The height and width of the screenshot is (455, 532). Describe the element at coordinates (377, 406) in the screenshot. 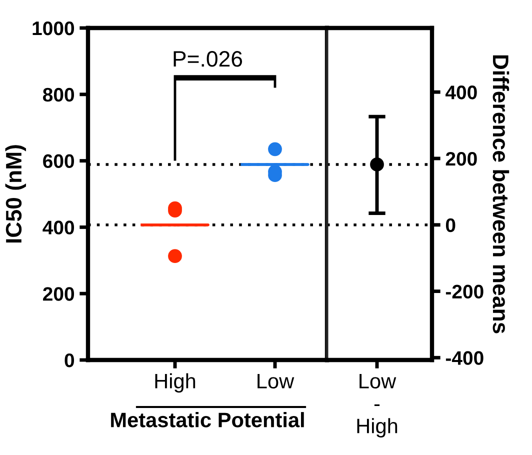

I see `x-tick-label: Low - High` at that location.